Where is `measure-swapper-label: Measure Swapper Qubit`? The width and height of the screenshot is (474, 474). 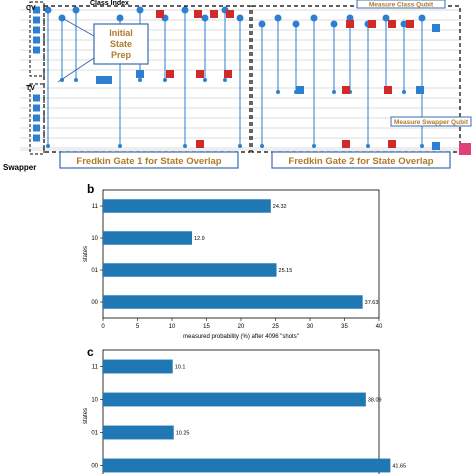
measure-swapper-label: Measure Swapper Qubit is located at coordinates (431, 122).